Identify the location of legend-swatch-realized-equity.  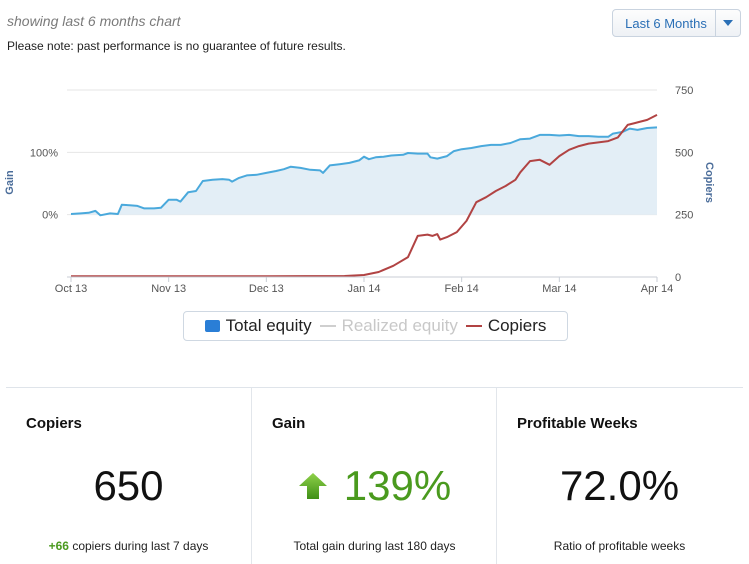
(327, 326).